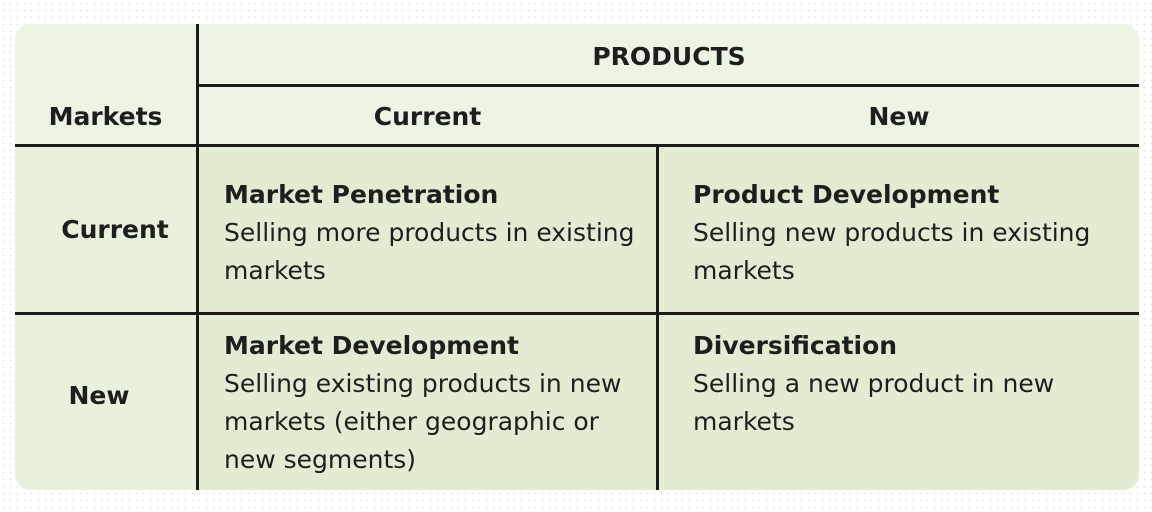  Describe the element at coordinates (411, 421) in the screenshot. I see `cell-description-line: markets (either geographic or` at that location.